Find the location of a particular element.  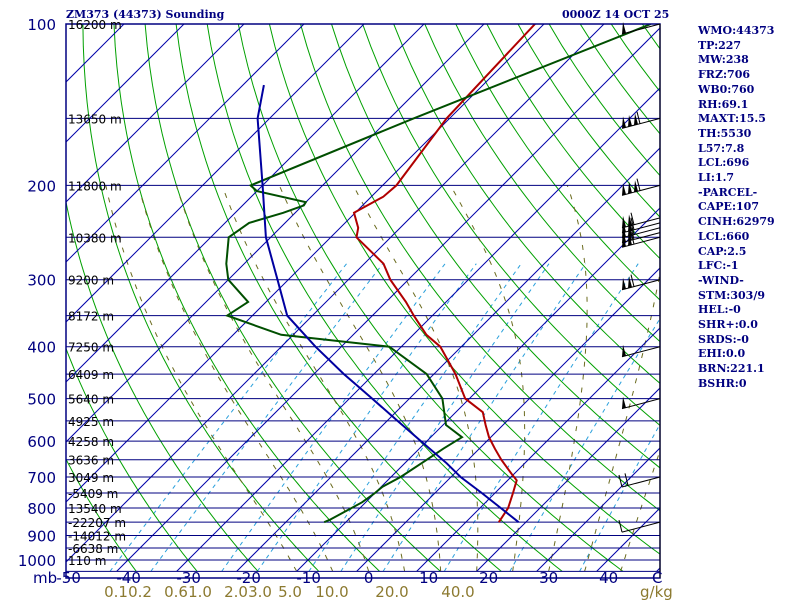

mixing-ratio-label: 0.2 is located at coordinates (140, 591).